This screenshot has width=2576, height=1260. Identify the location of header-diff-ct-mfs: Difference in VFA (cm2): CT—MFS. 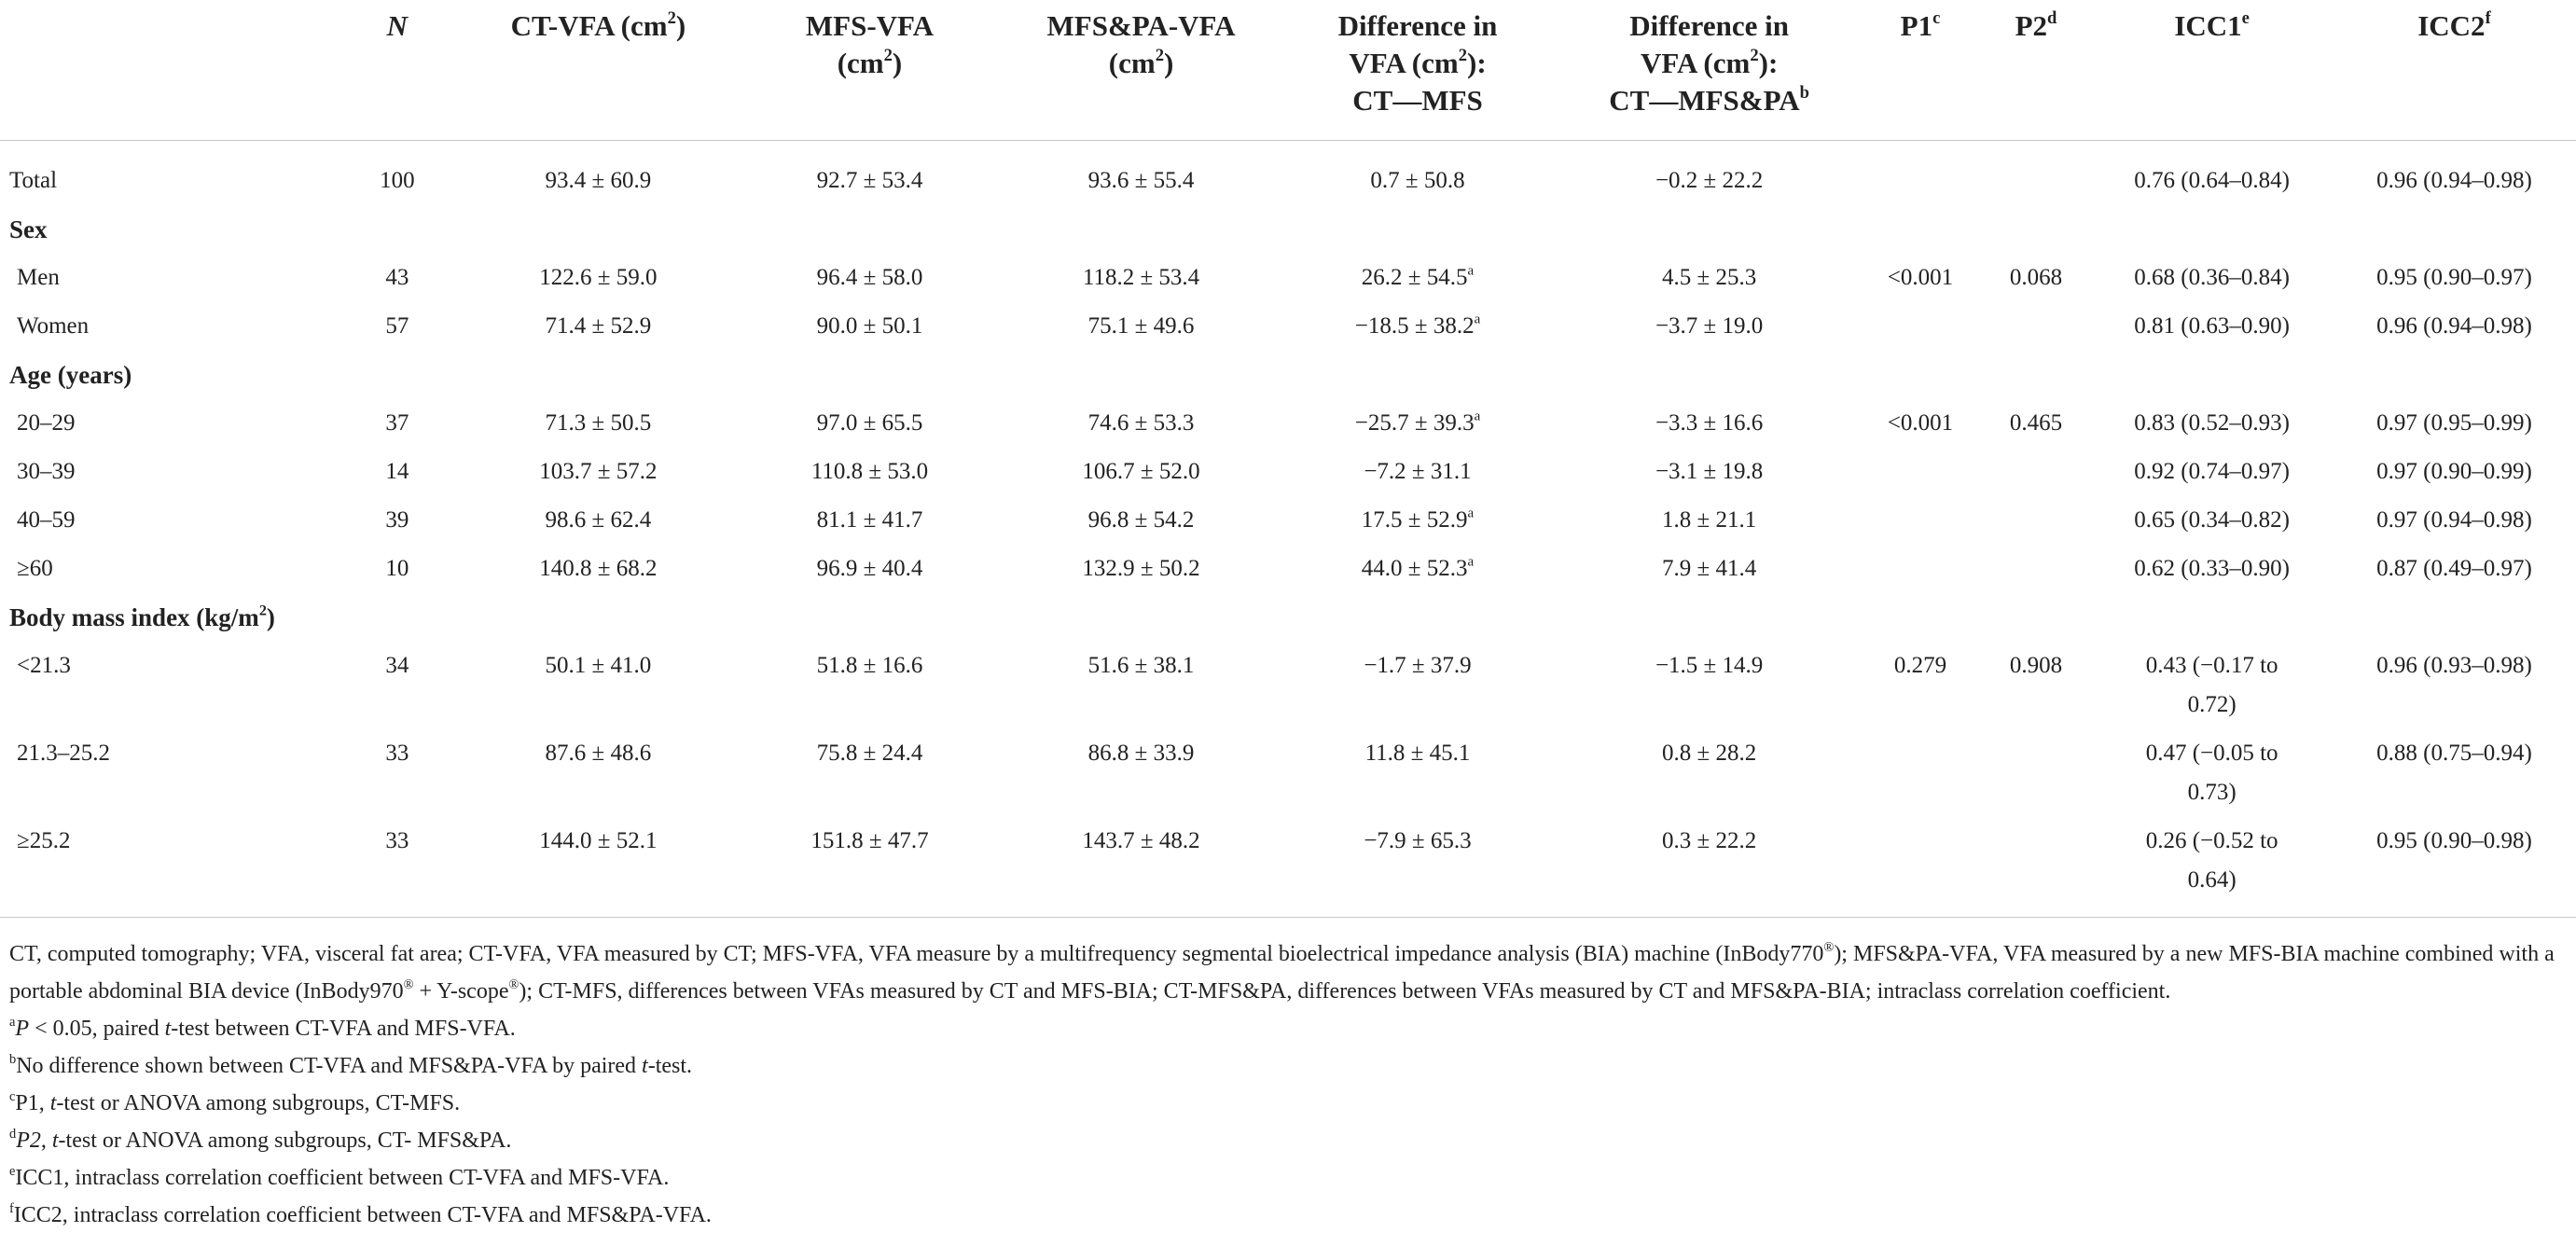
(1417, 70).